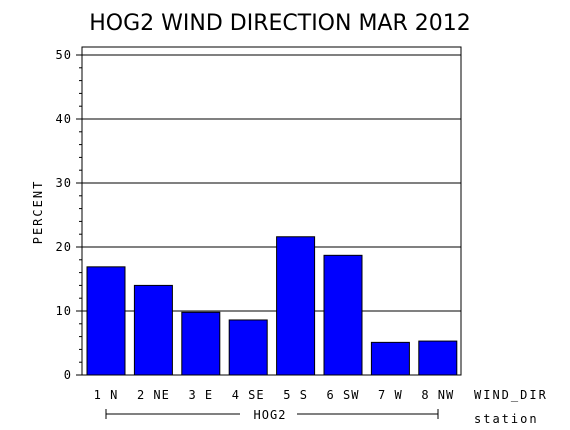 The height and width of the screenshot is (430, 570). Describe the element at coordinates (295, 395) in the screenshot. I see `x-tick-label: 5 S` at that location.